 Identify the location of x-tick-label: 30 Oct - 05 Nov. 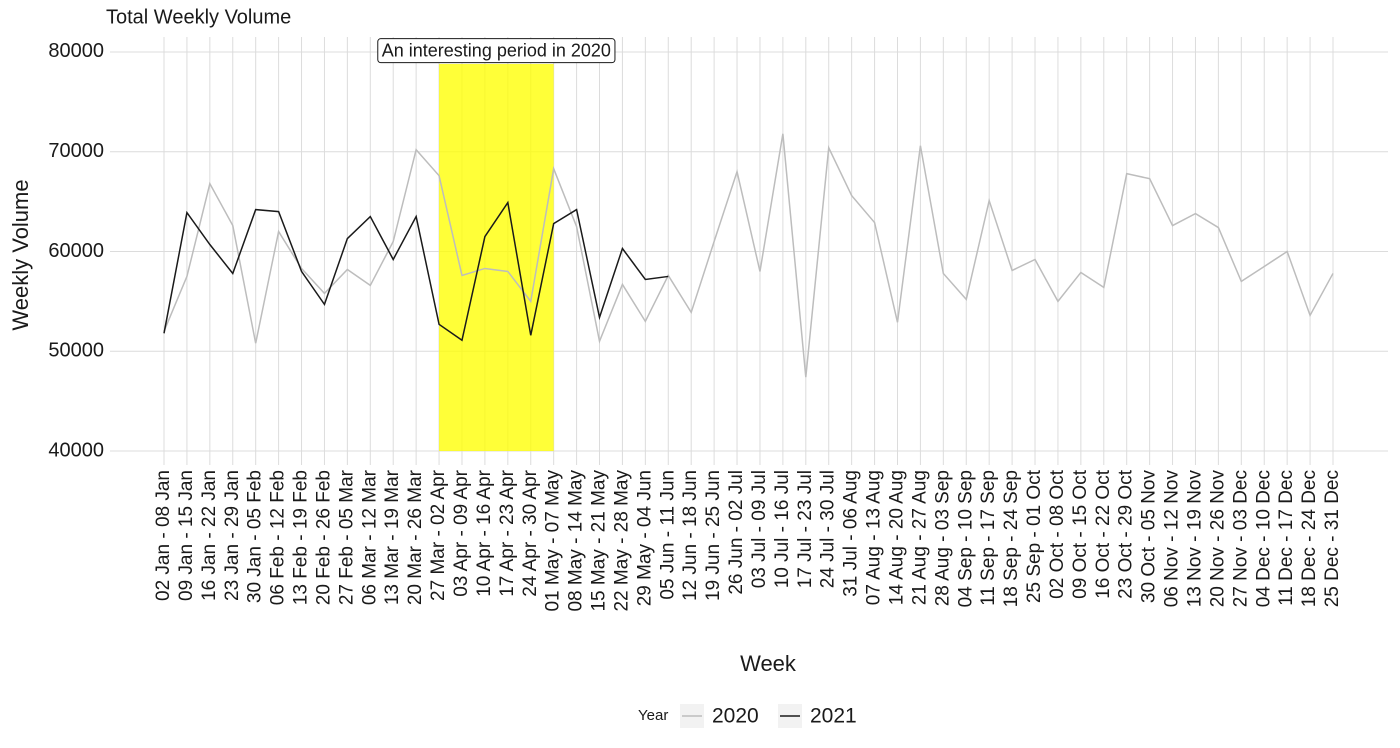
(1149, 537).